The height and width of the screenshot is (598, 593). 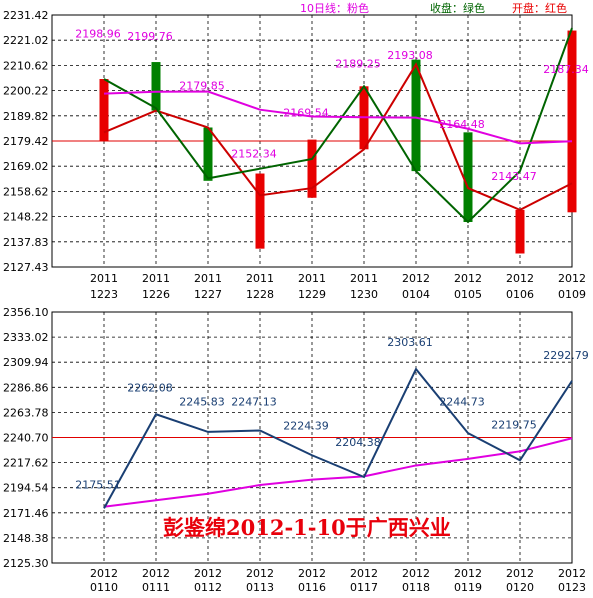 I want to click on panel1-x-tick-date: 0105, so click(x=468, y=294).